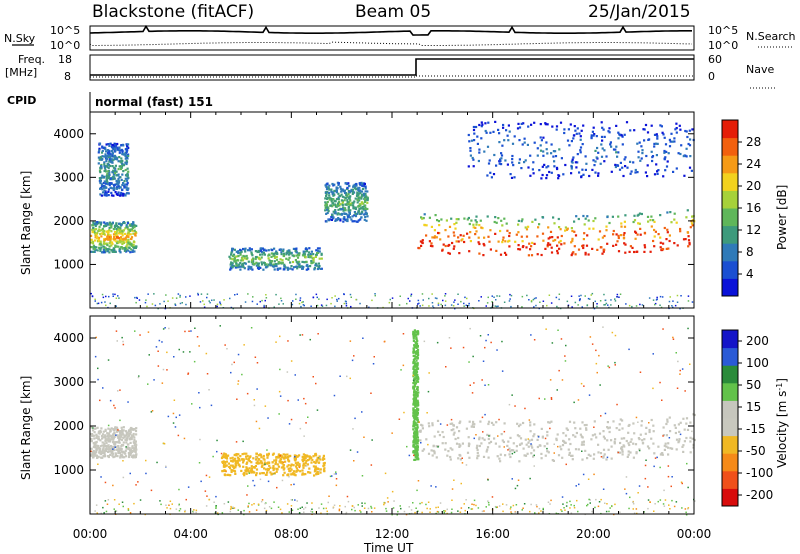  What do you see at coordinates (782, 423) in the screenshot?
I see `velocity-colorbar-label: Velocity [m s-1]` at bounding box center [782, 423].